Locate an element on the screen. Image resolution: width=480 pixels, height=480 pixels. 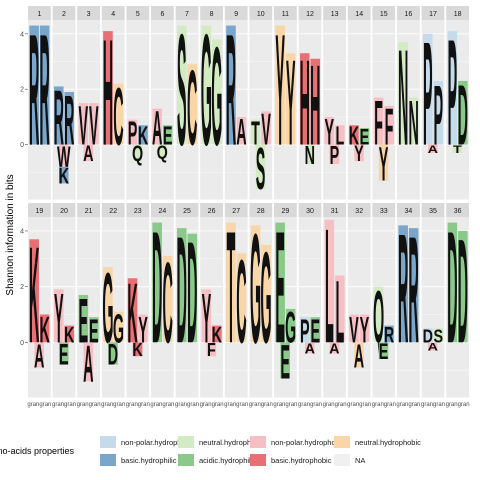
logo-position-1: 1R R is located at coordinates (39, 101).